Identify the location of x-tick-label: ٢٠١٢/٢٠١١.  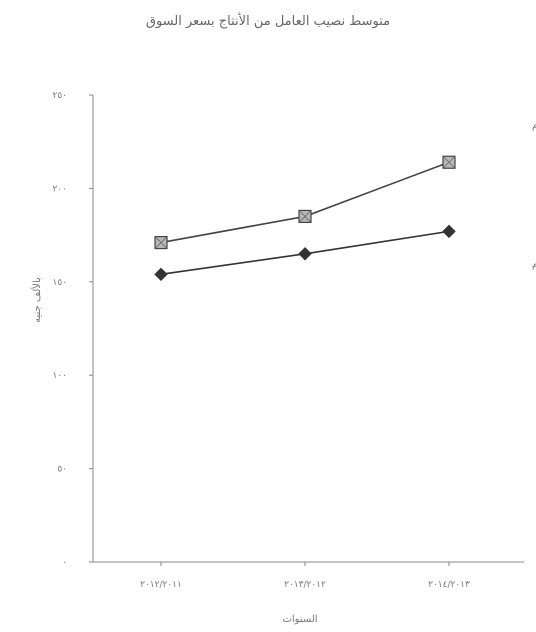
(161, 585).